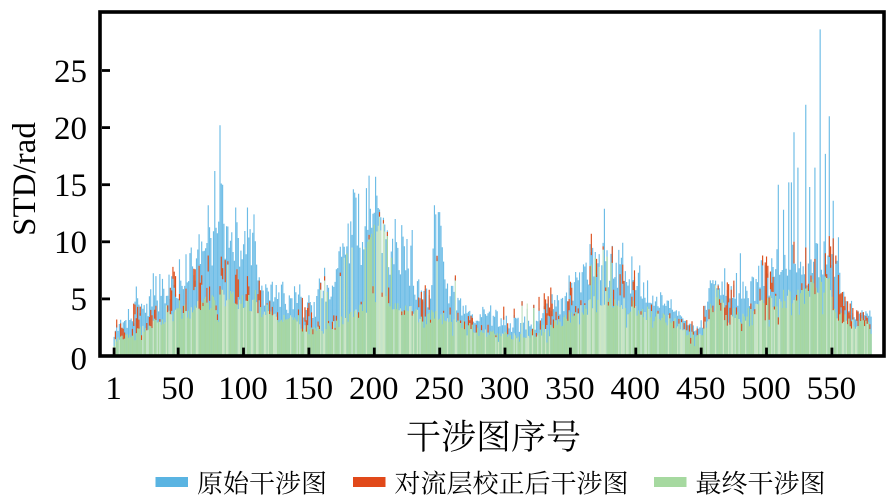 The height and width of the screenshot is (502, 891). I want to click on svg-text: 50, so click(177, 389).